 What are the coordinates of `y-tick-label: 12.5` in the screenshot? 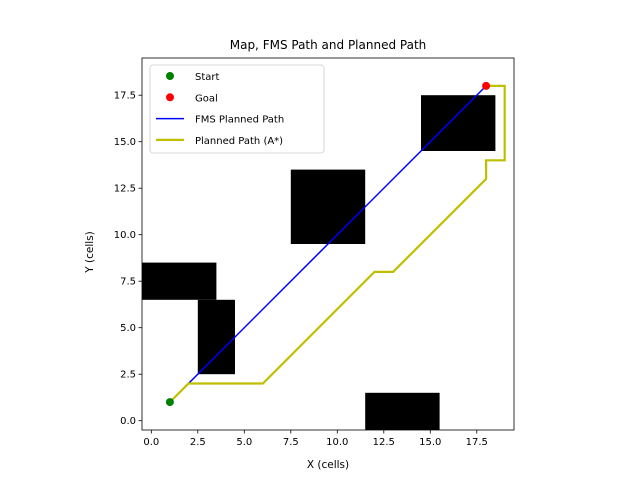 It's located at (125, 189).